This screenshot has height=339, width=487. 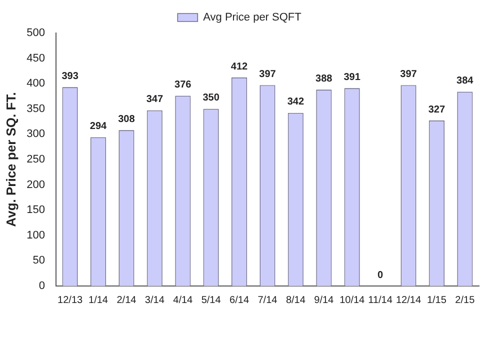 What do you see at coordinates (409, 300) in the screenshot?
I see `x-tick-label: 12/14` at bounding box center [409, 300].